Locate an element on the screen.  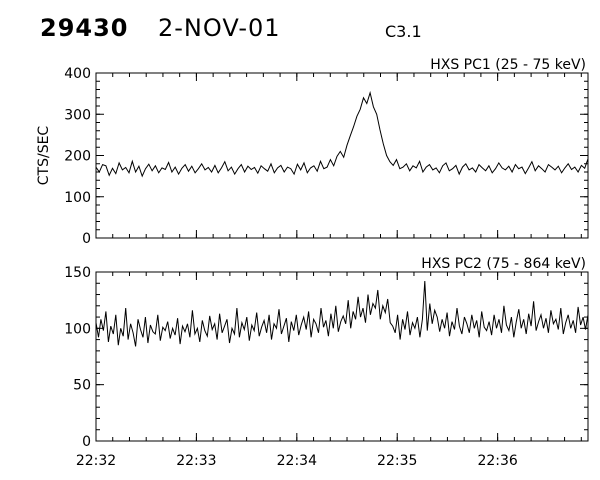
pc1-y-tick-label: 400 is located at coordinates (77, 74).